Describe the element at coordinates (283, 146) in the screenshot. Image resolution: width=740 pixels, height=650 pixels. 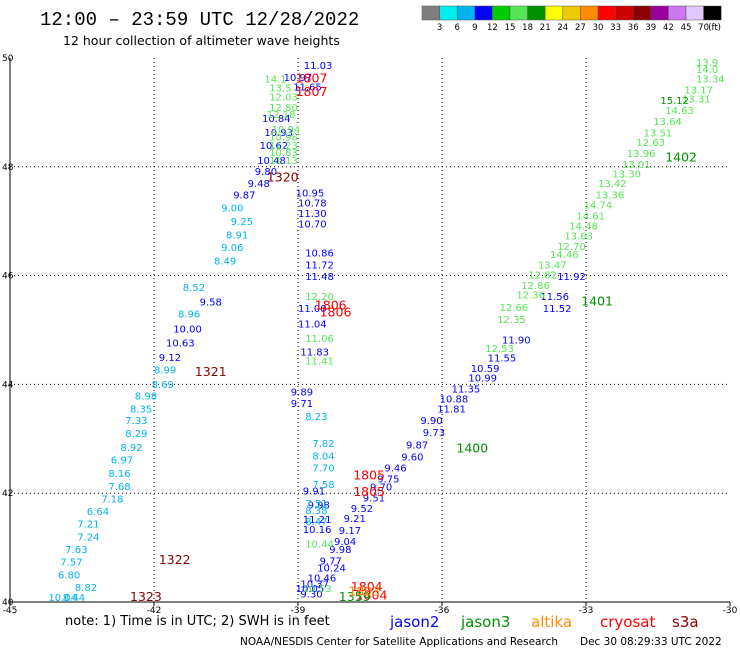
I see `wave-height-label: 11.23` at that location.